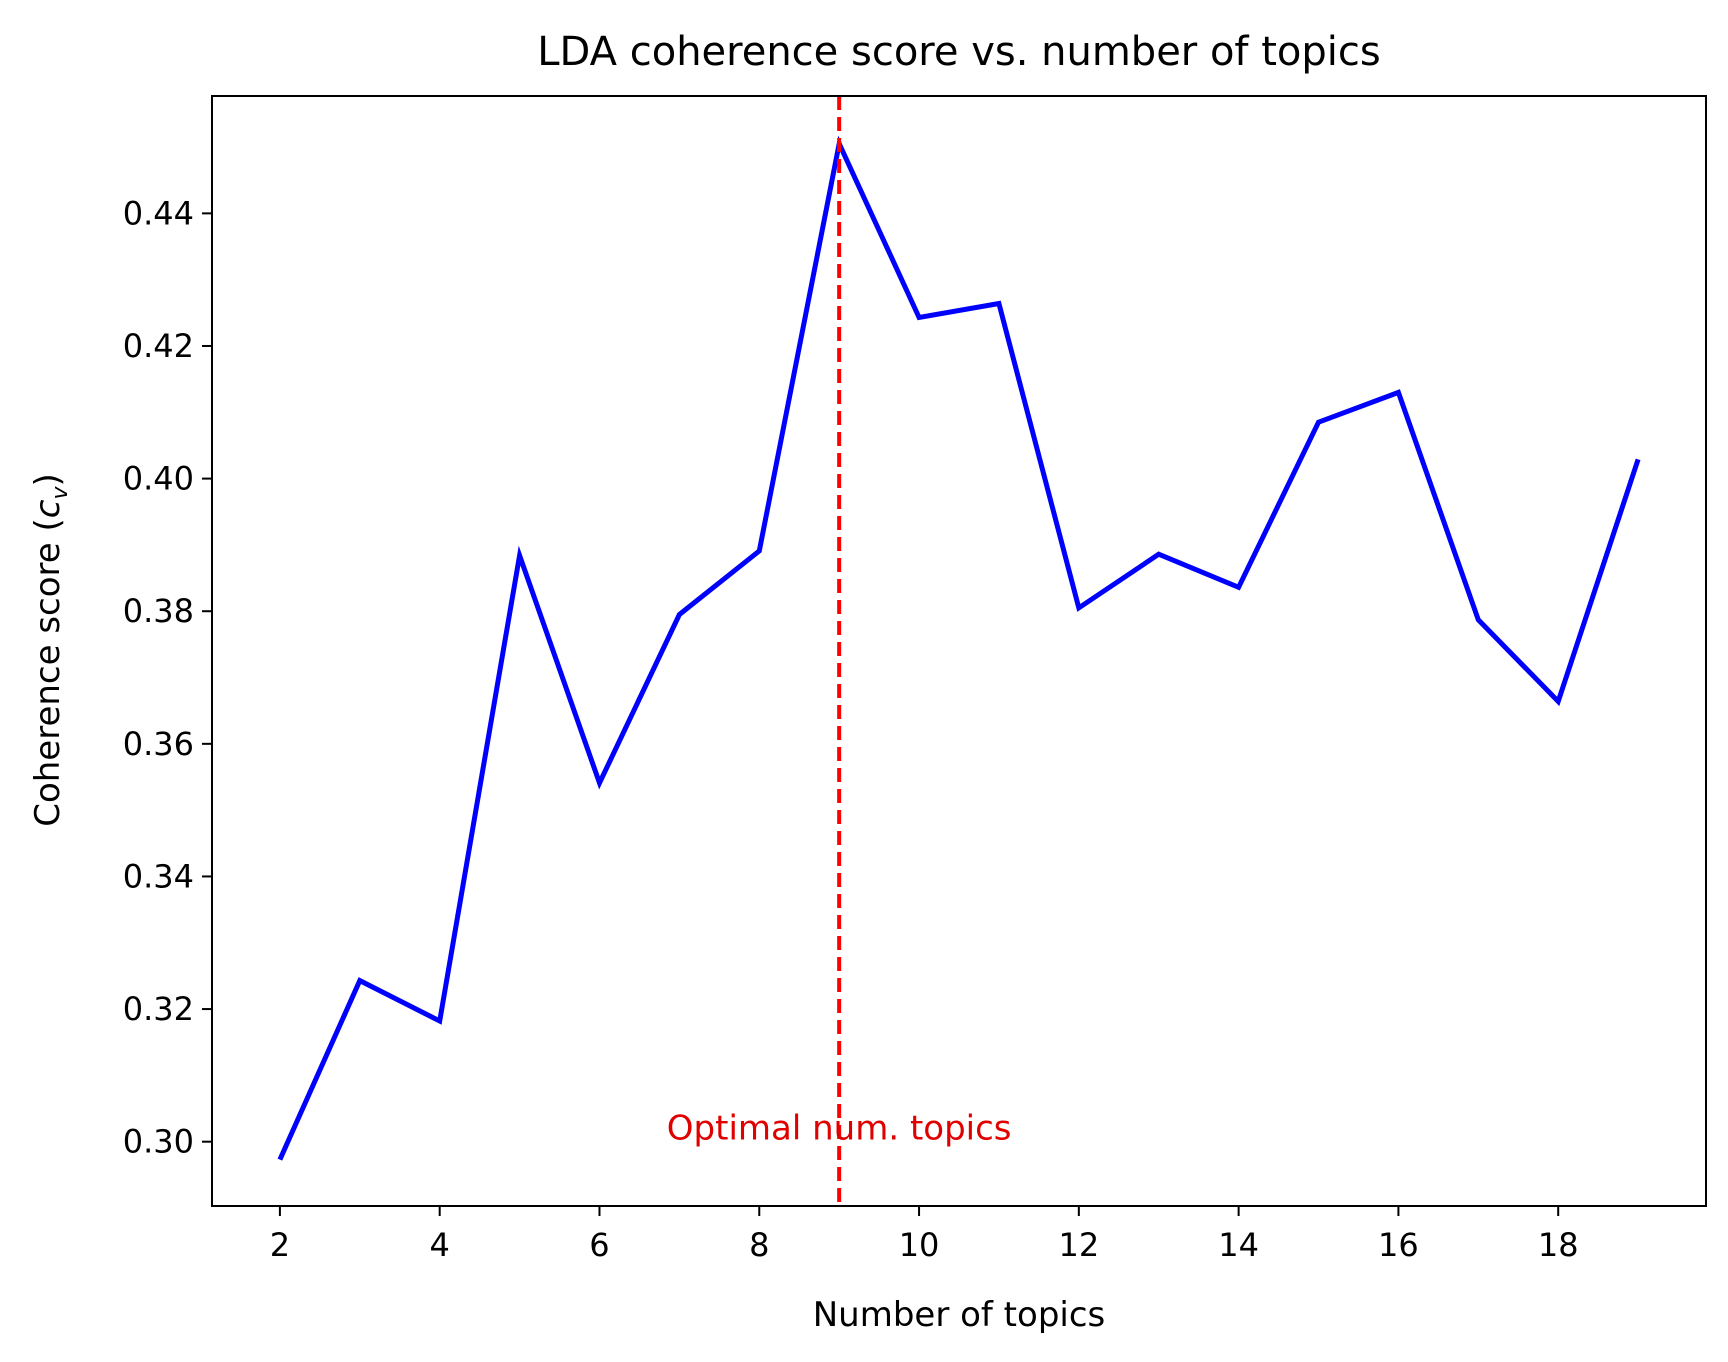 The image size is (1728, 1362). Describe the element at coordinates (839, 1129) in the screenshot. I see `annotation-optimal: Optimal num. topics` at that location.